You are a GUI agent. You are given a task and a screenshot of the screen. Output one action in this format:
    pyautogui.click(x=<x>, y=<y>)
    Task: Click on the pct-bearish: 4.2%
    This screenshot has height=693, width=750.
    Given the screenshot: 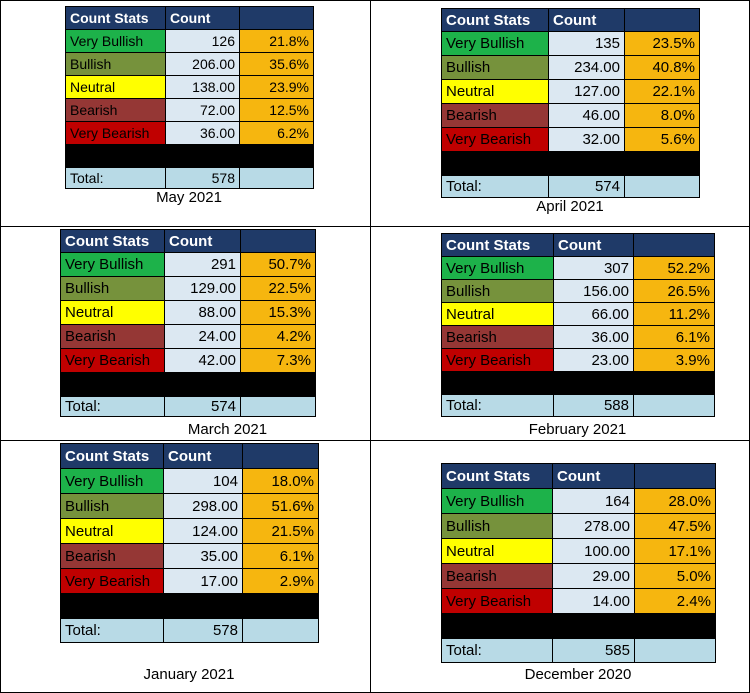 What is the action you would take?
    pyautogui.click(x=278, y=336)
    